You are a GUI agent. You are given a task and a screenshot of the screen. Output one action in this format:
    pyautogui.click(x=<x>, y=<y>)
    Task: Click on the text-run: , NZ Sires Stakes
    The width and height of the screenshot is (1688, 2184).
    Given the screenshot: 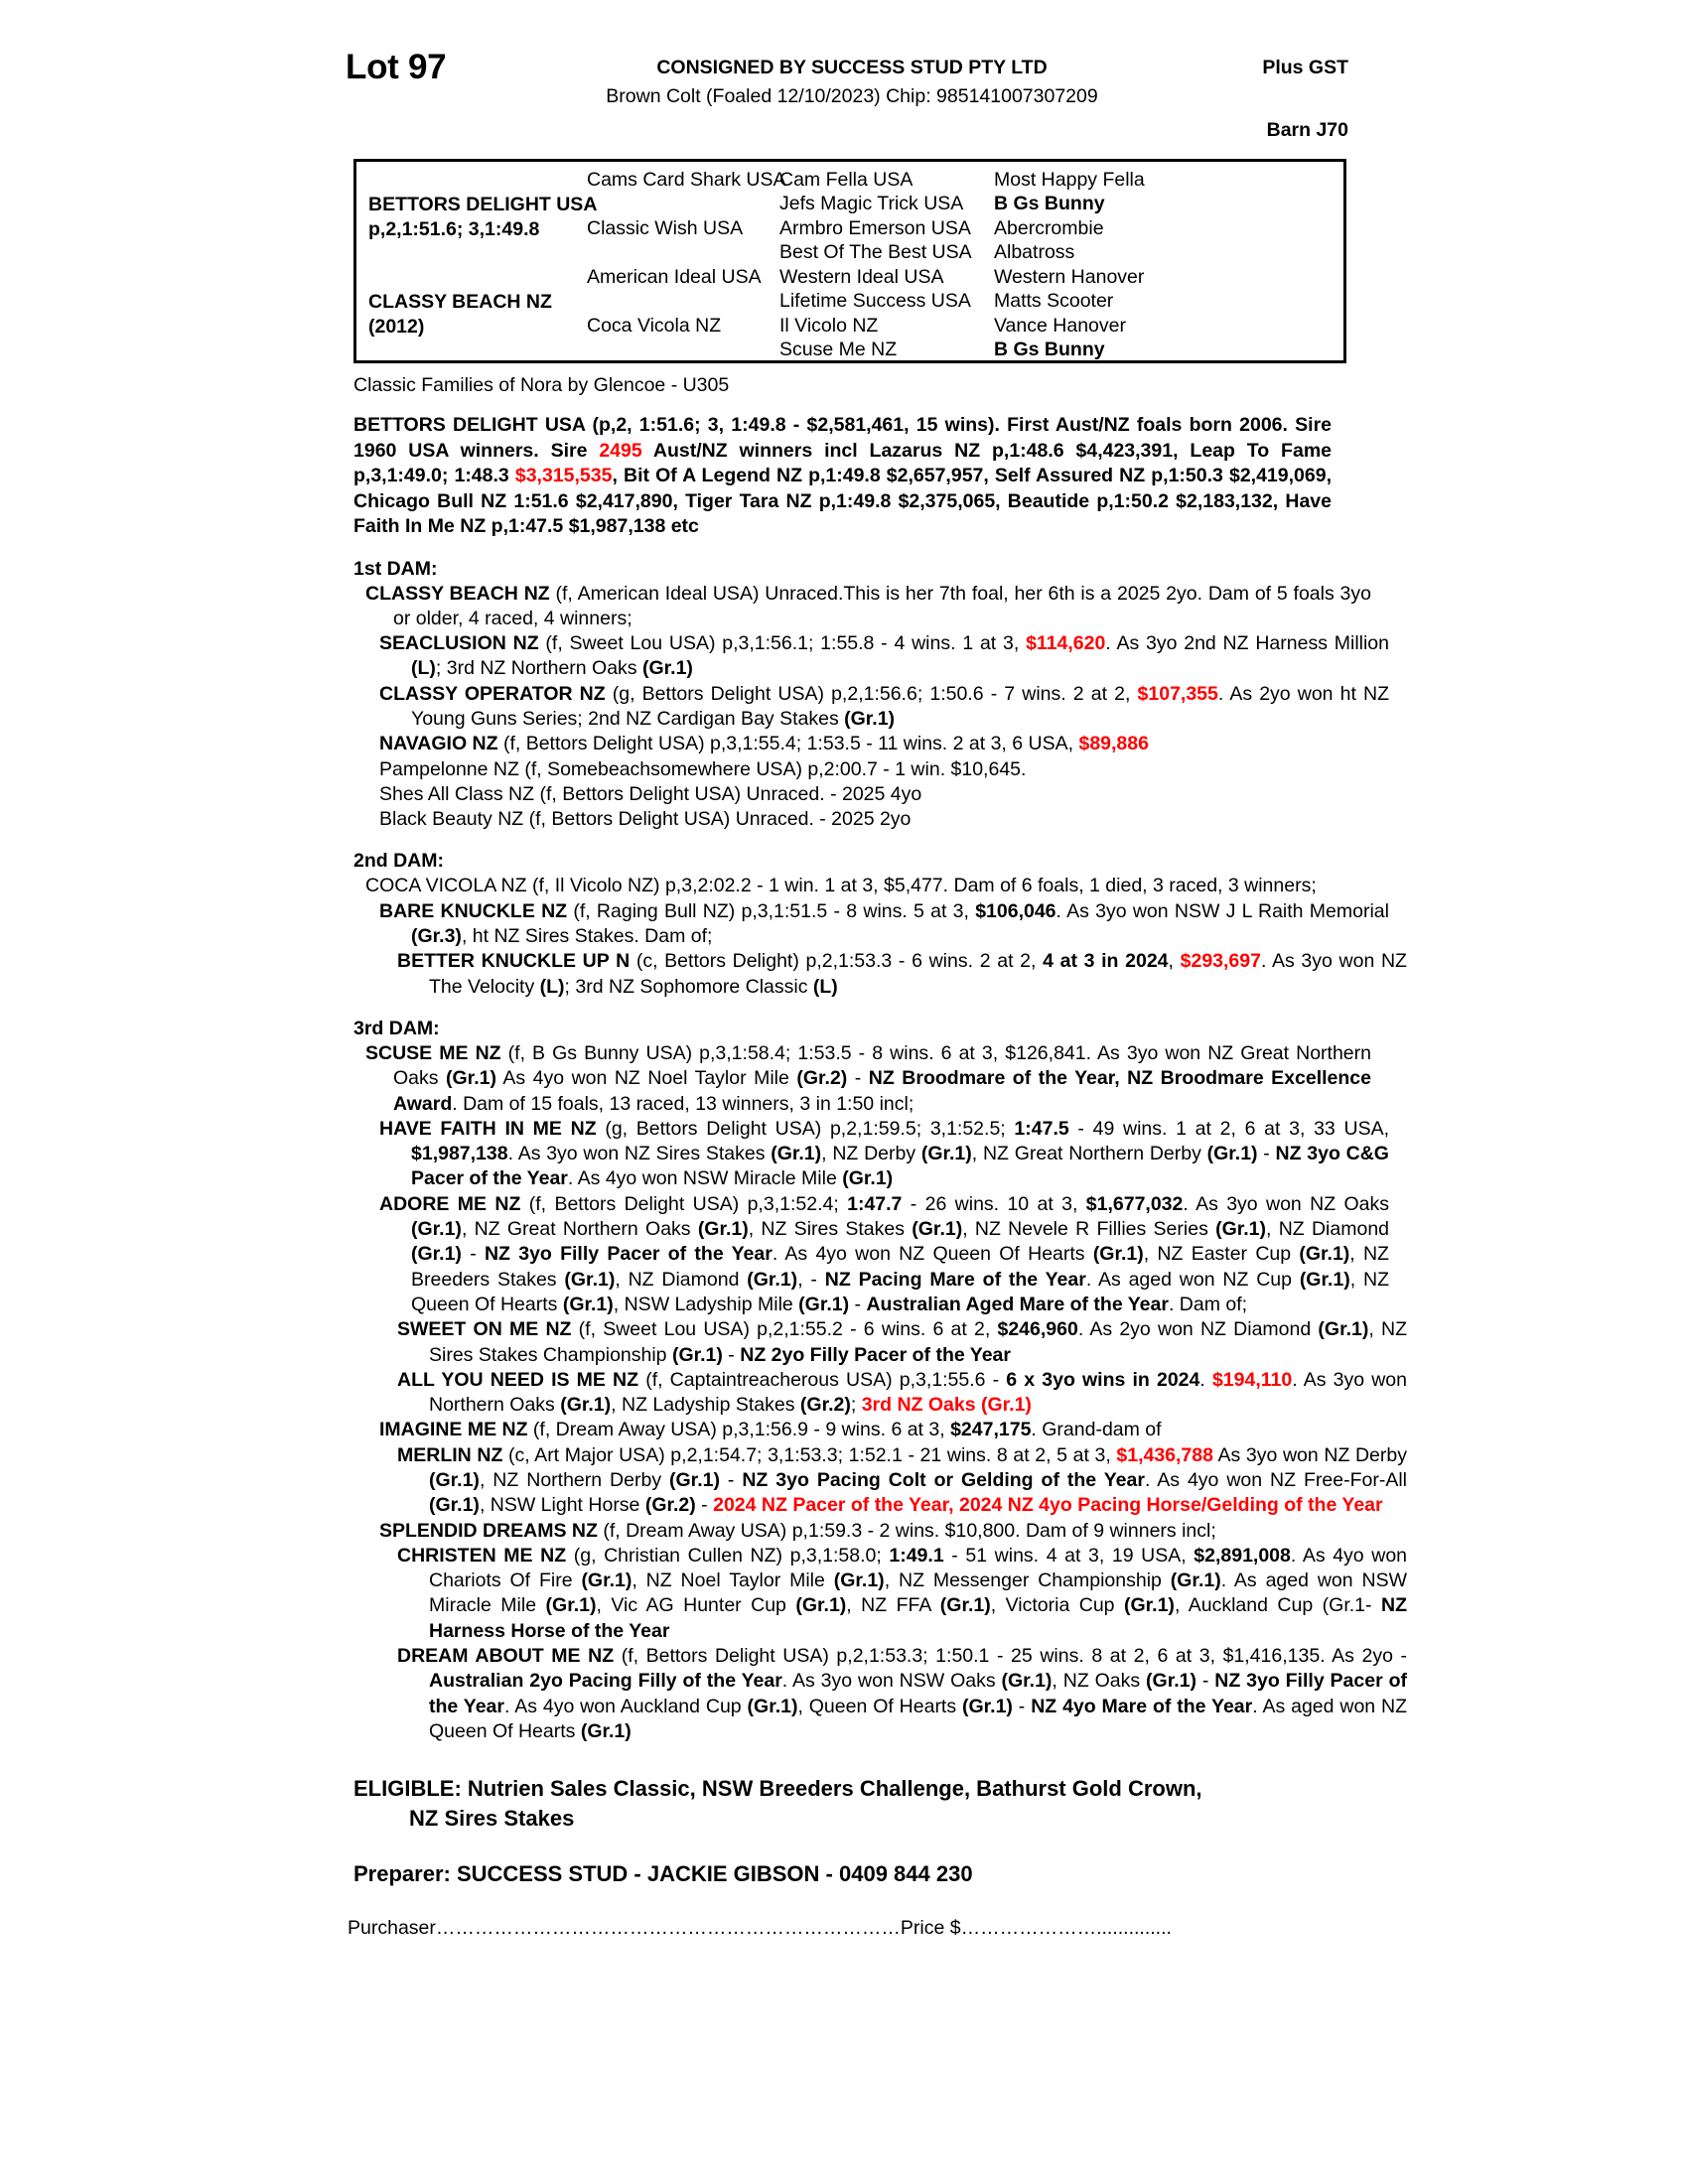 What is the action you would take?
    pyautogui.click(x=830, y=1229)
    